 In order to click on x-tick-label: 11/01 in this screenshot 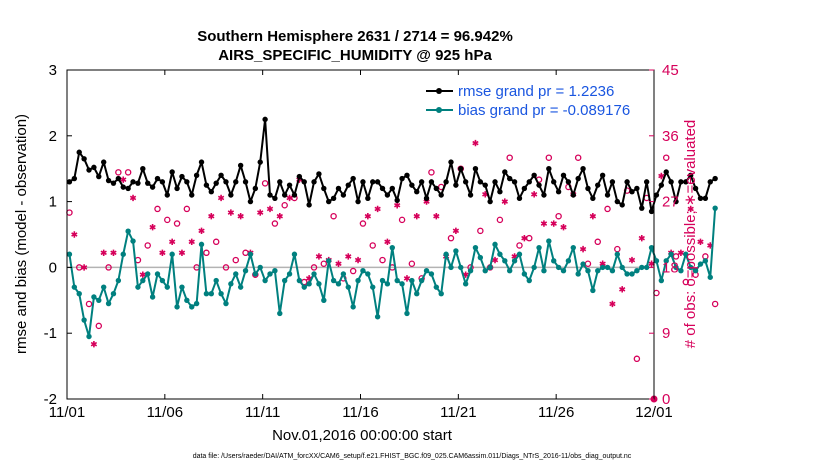, I will do `click(67, 412)`.